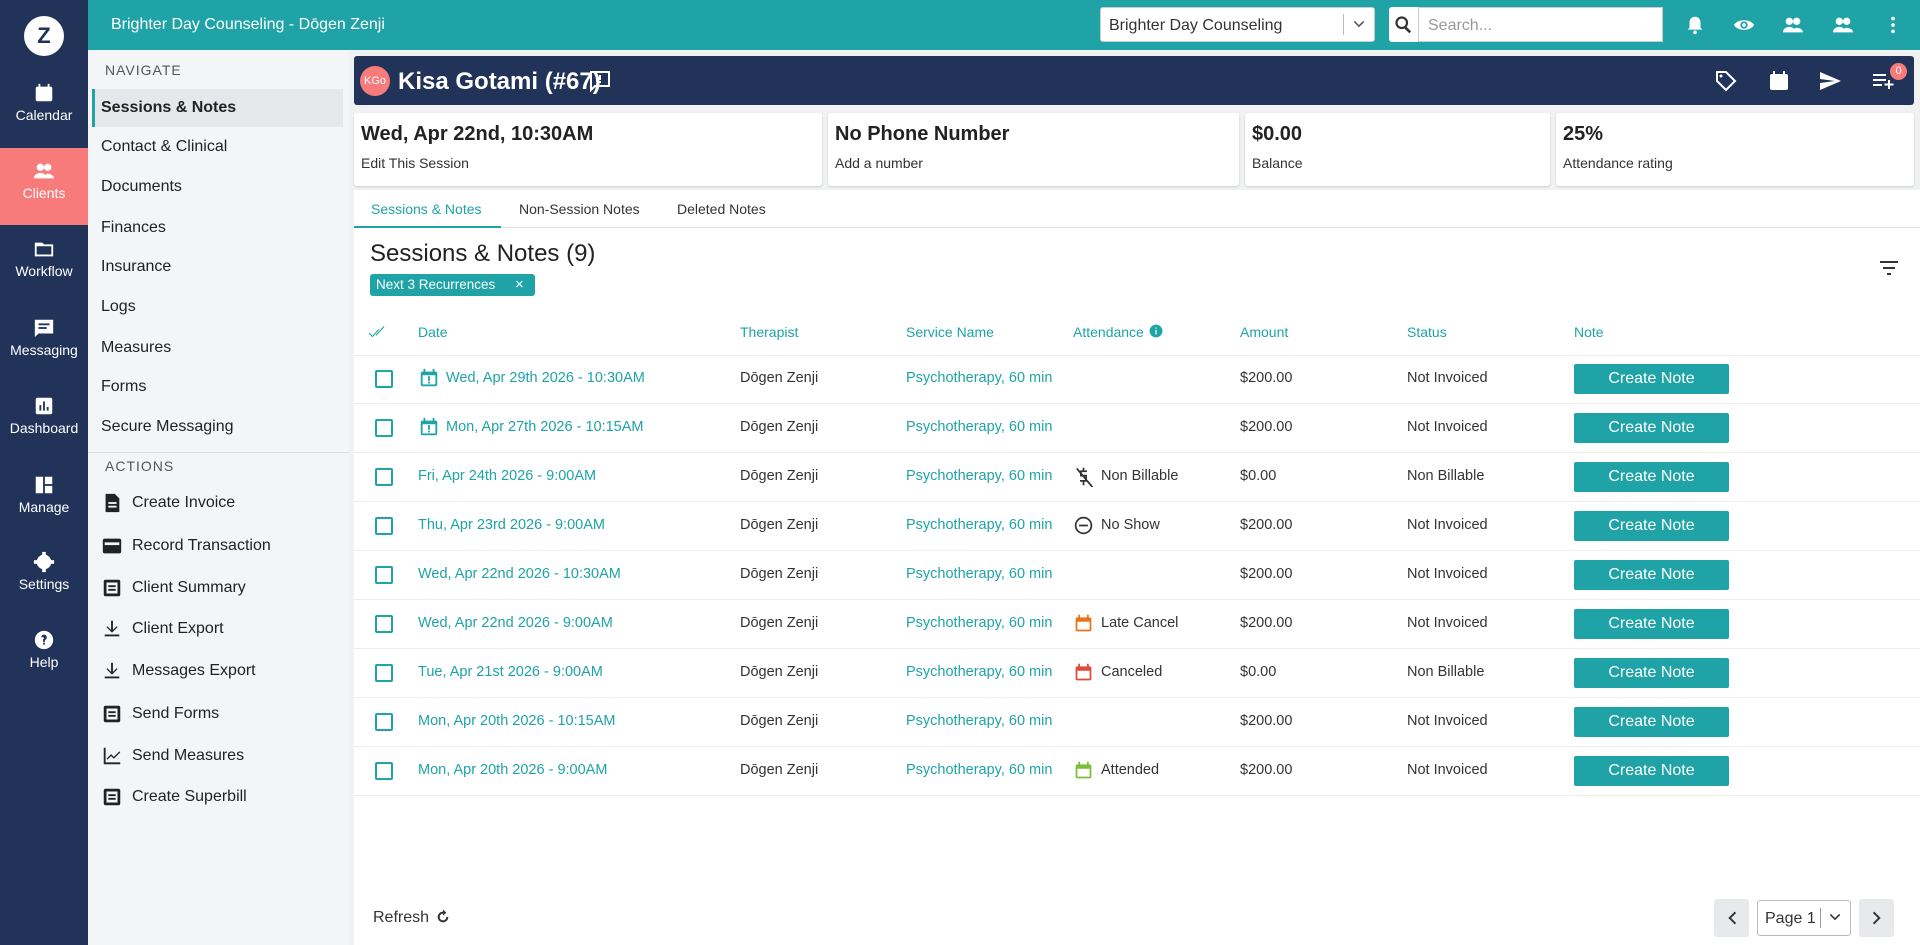  What do you see at coordinates (44, 507) in the screenshot?
I see `nav-label: Manage` at bounding box center [44, 507].